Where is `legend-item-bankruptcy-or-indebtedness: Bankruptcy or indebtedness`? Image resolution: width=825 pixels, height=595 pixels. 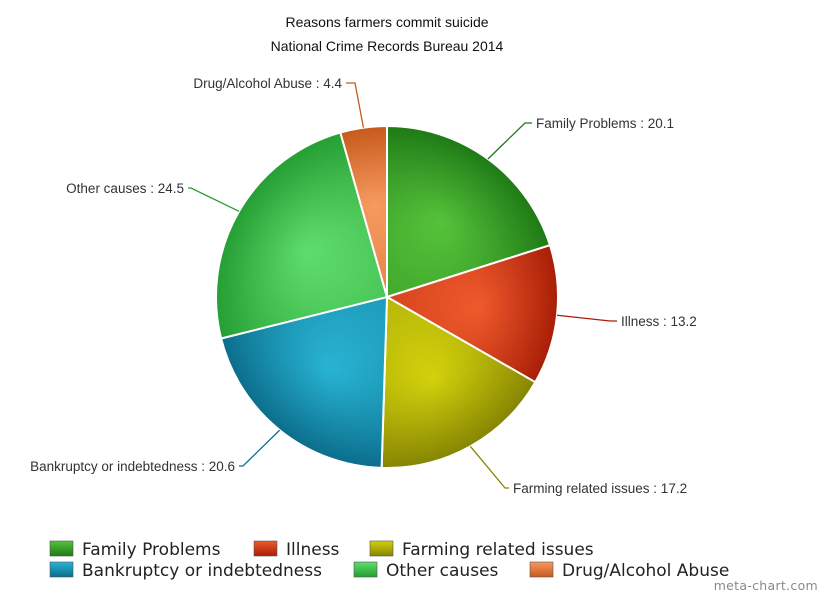 legend-item-bankruptcy-or-indebtedness: Bankruptcy or indebtedness is located at coordinates (185, 571).